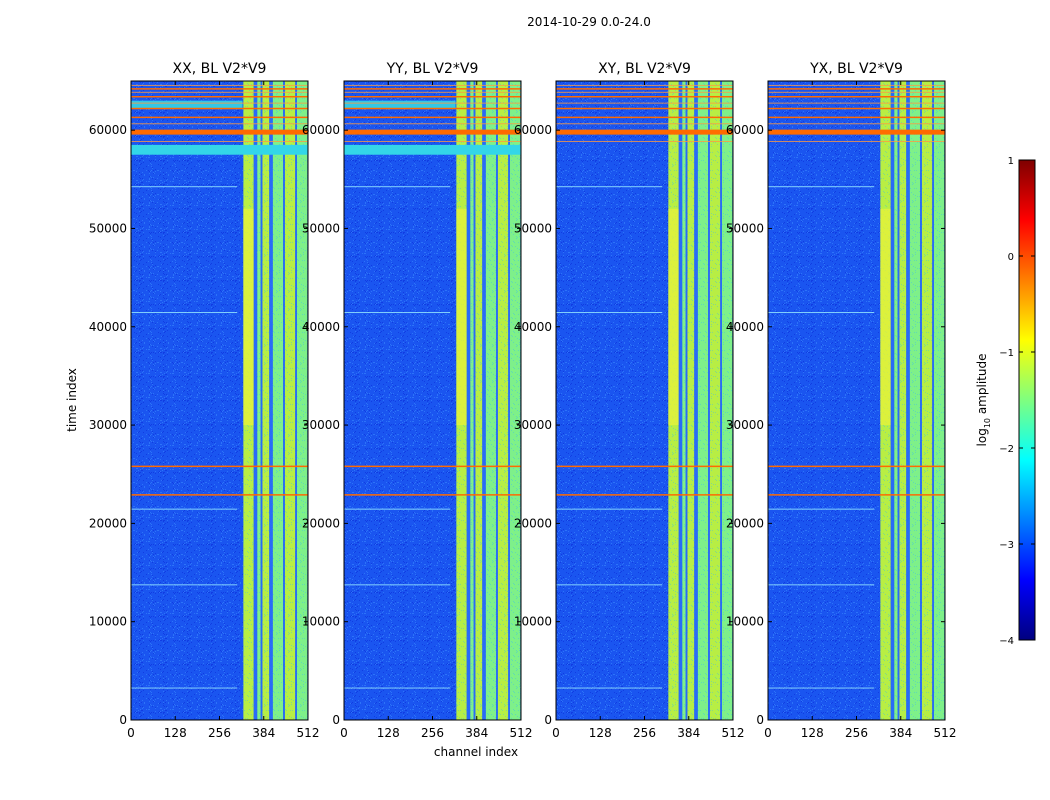  I want to click on y-axis-label: time index, so click(72, 400).